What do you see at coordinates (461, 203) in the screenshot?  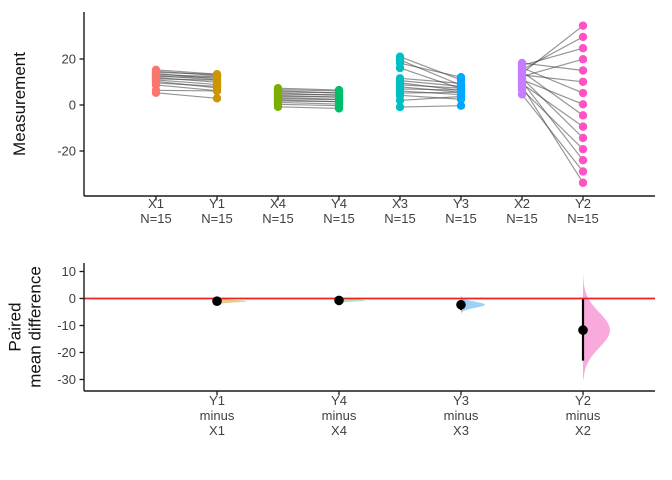 I see `group-label: Y3` at bounding box center [461, 203].